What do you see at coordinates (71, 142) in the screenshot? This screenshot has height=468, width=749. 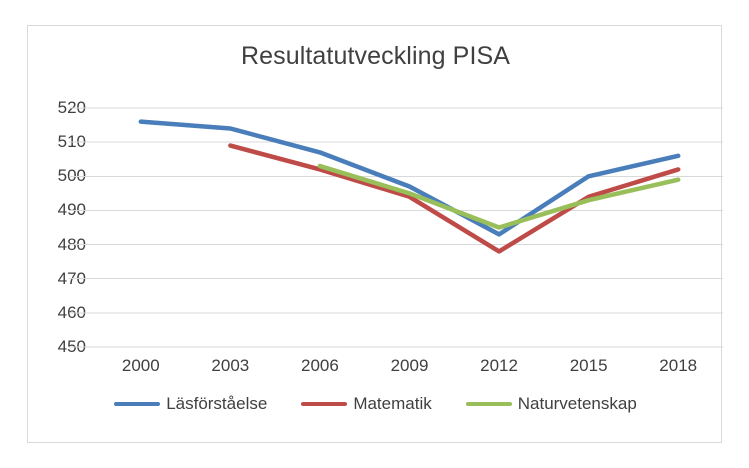 I see `y-axis-tick-label: 510` at bounding box center [71, 142].